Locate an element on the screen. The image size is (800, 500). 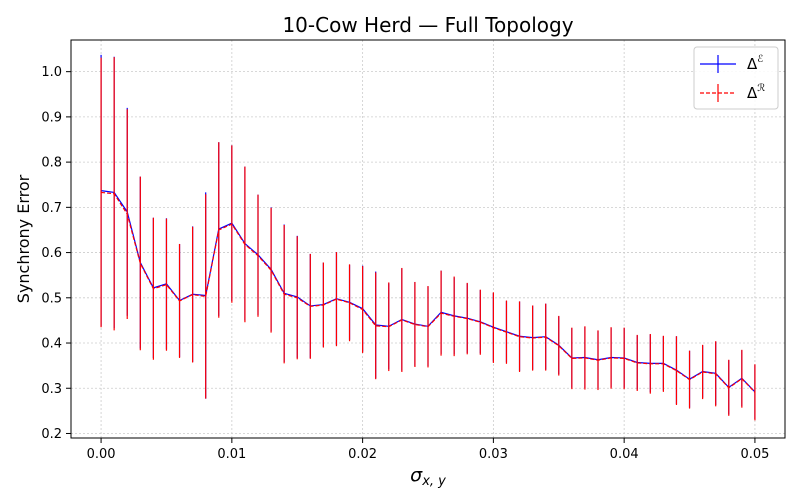
y-tick-label: 0.2 is located at coordinates (51, 434).